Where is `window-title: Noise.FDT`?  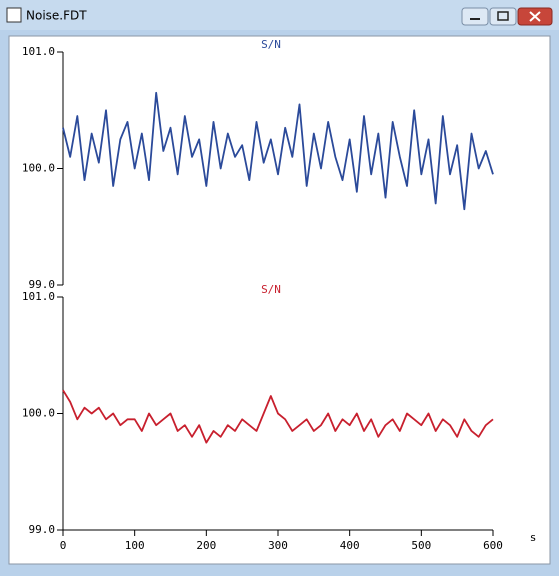
window-title: Noise.FDT is located at coordinates (56, 16).